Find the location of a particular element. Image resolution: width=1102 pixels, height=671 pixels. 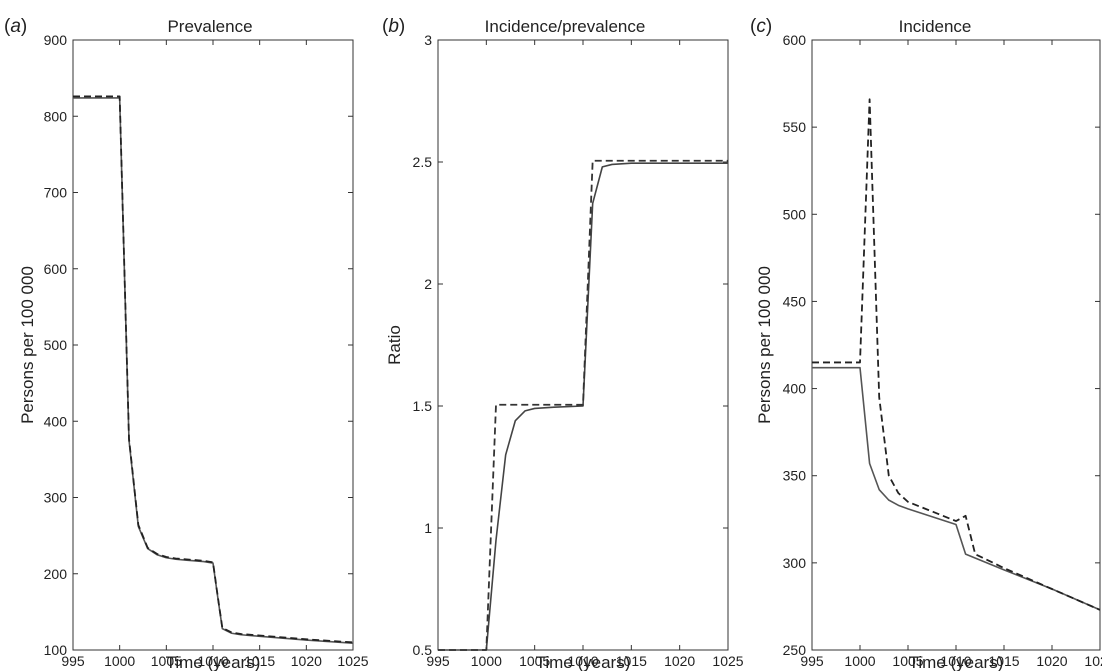

panel-a-x-tick-label: 1010 is located at coordinates (212, 661).